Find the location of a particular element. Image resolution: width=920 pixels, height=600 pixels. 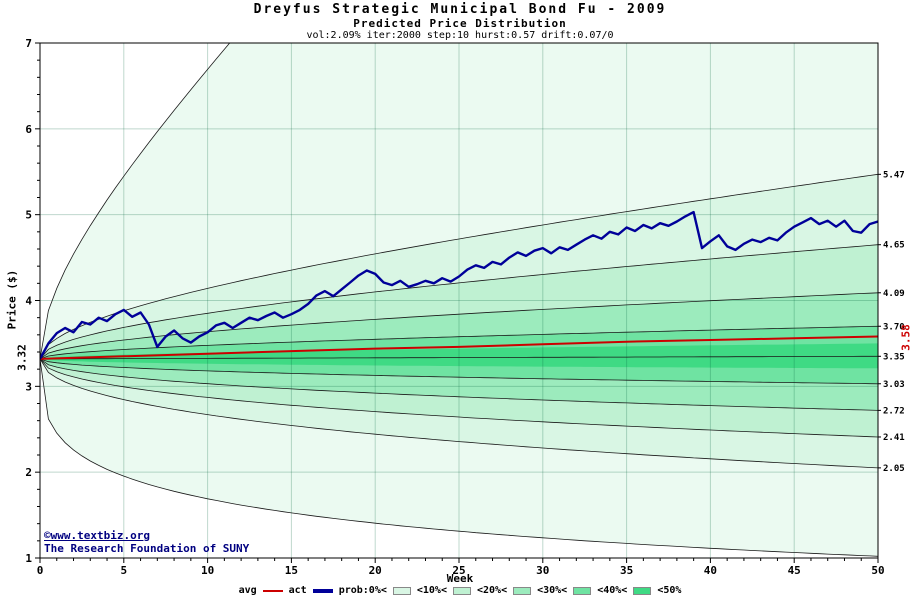

legend-swatch-10pct is located at coordinates (401, 590).